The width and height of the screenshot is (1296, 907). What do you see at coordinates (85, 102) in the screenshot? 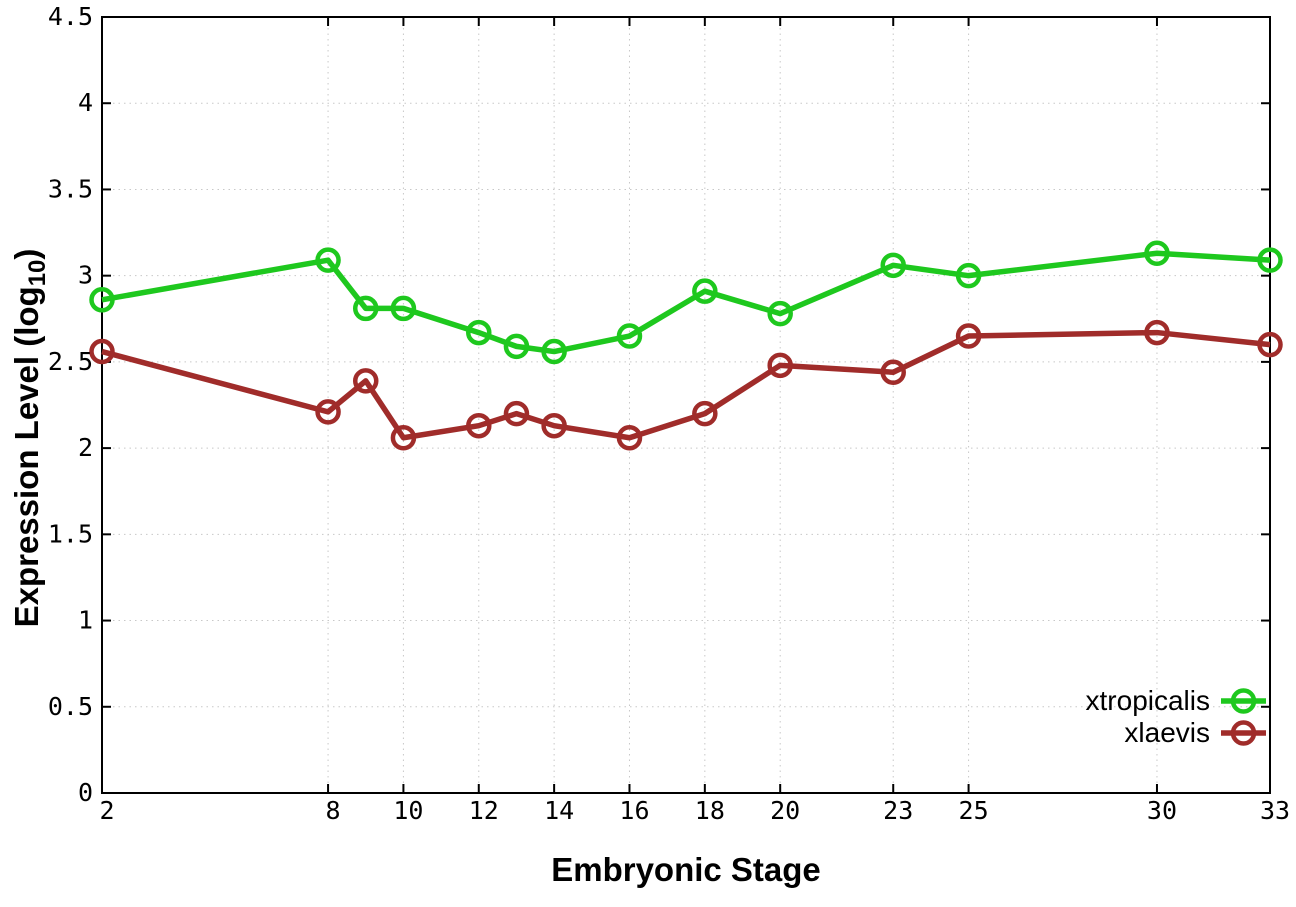
I see `y-tick-label: 4` at bounding box center [85, 102].